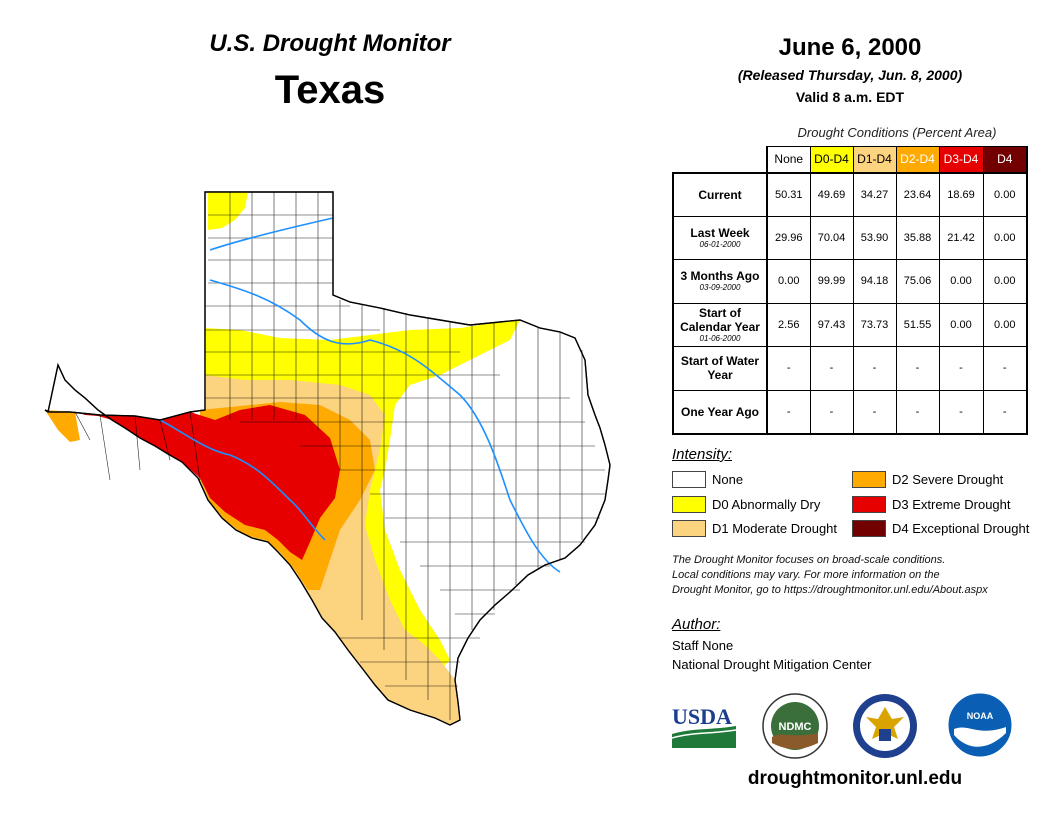  I want to click on map-date: June 6, 2000, so click(850, 47).